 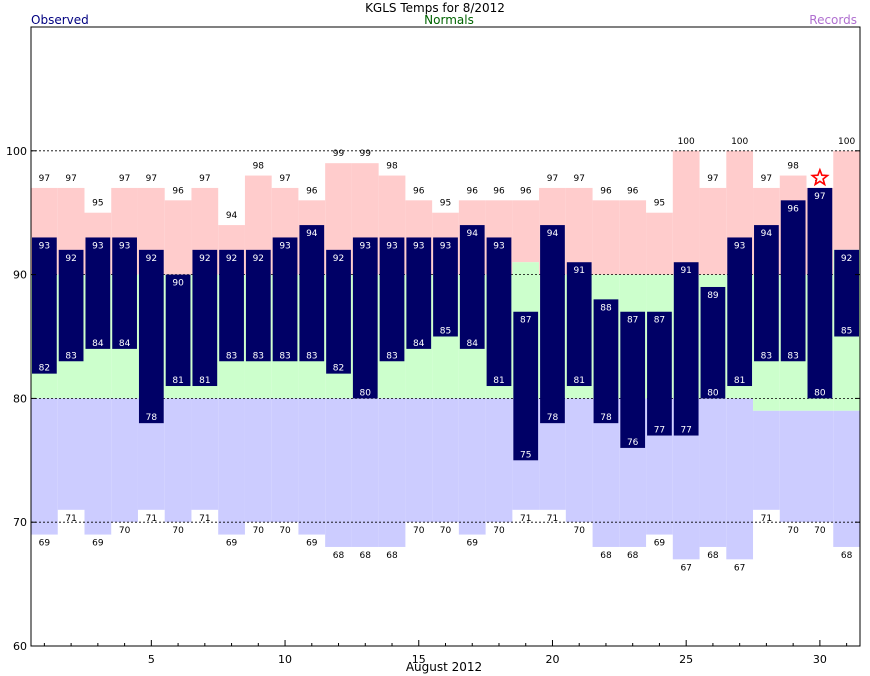 What do you see at coordinates (285, 659) in the screenshot?
I see `x-tick-label: 10` at bounding box center [285, 659].